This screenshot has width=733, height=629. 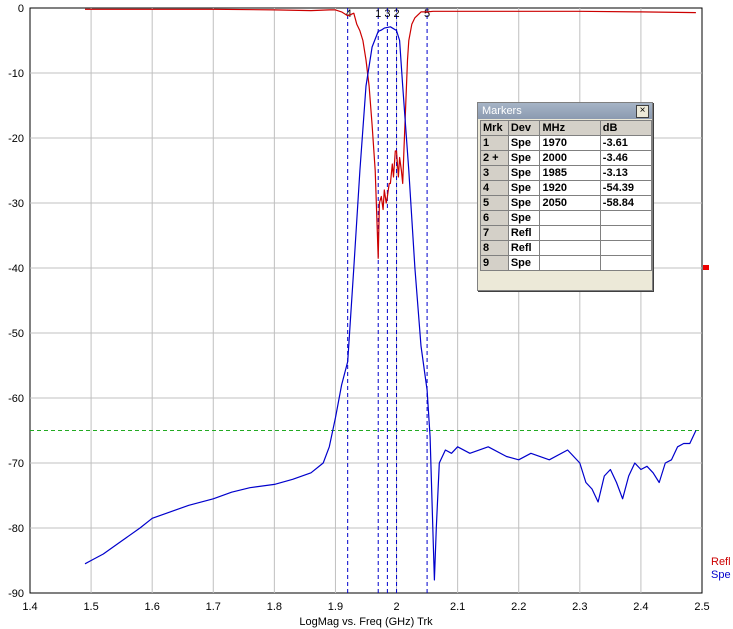 What do you see at coordinates (16, 74) in the screenshot?
I see `y-tick-label: -10` at bounding box center [16, 74].